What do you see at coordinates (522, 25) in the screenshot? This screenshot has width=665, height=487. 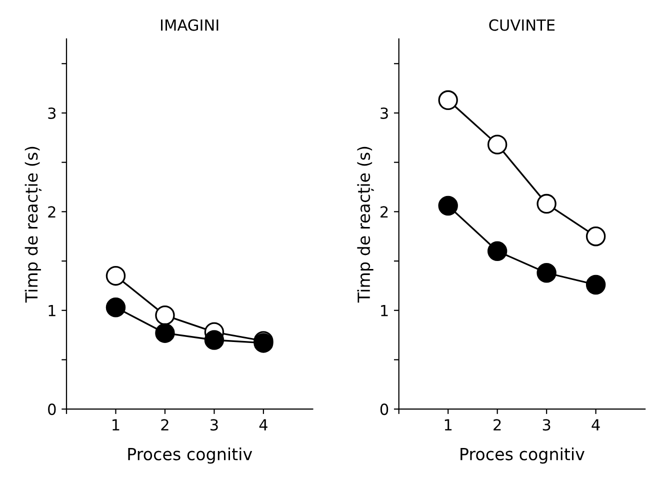 I see `chart-title: CUVINTE` at bounding box center [522, 25].